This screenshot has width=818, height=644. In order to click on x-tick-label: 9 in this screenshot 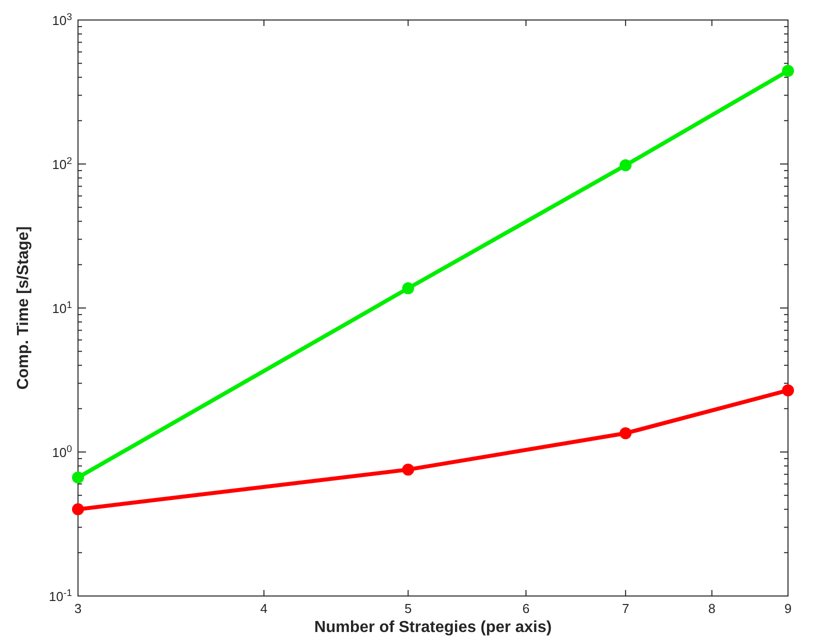, I will do `click(788, 608)`.